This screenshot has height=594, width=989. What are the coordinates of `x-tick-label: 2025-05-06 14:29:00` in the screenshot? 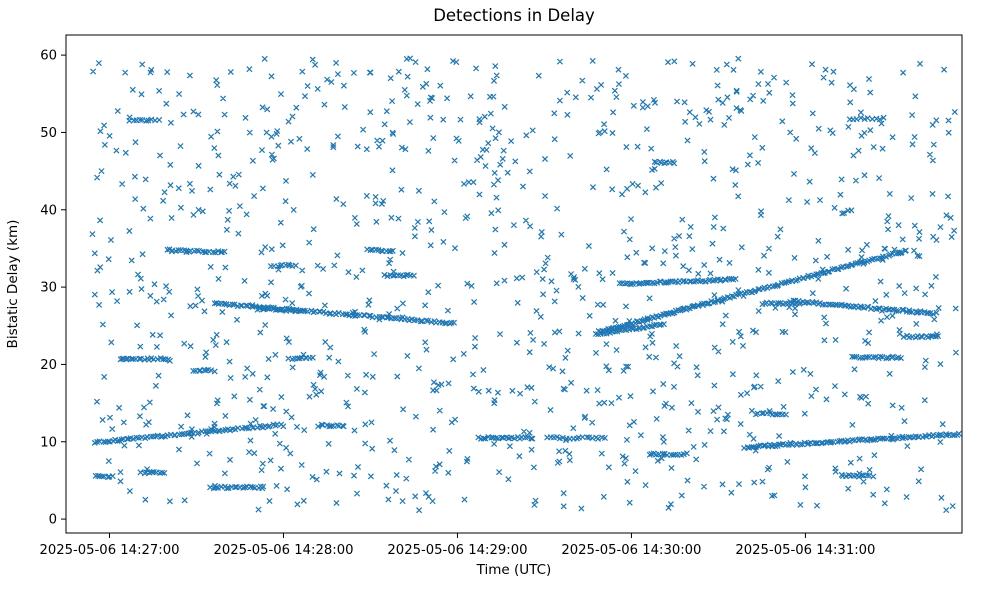 It's located at (457, 550).